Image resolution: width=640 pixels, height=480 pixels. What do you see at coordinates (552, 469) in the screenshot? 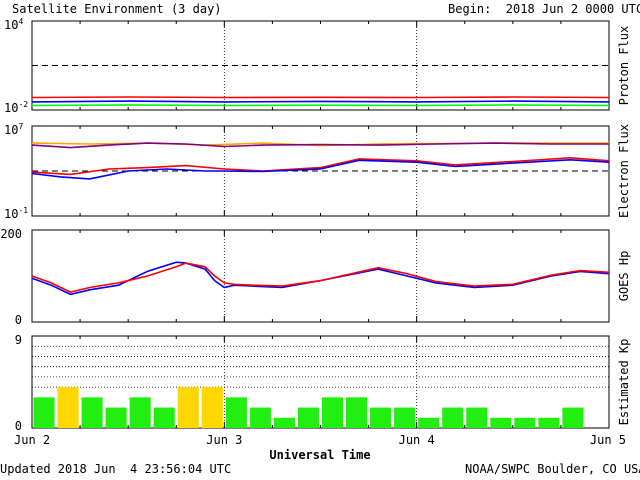
I see `credit-label: NOAA/SWPC Boulder, CO USA` at bounding box center [552, 469].